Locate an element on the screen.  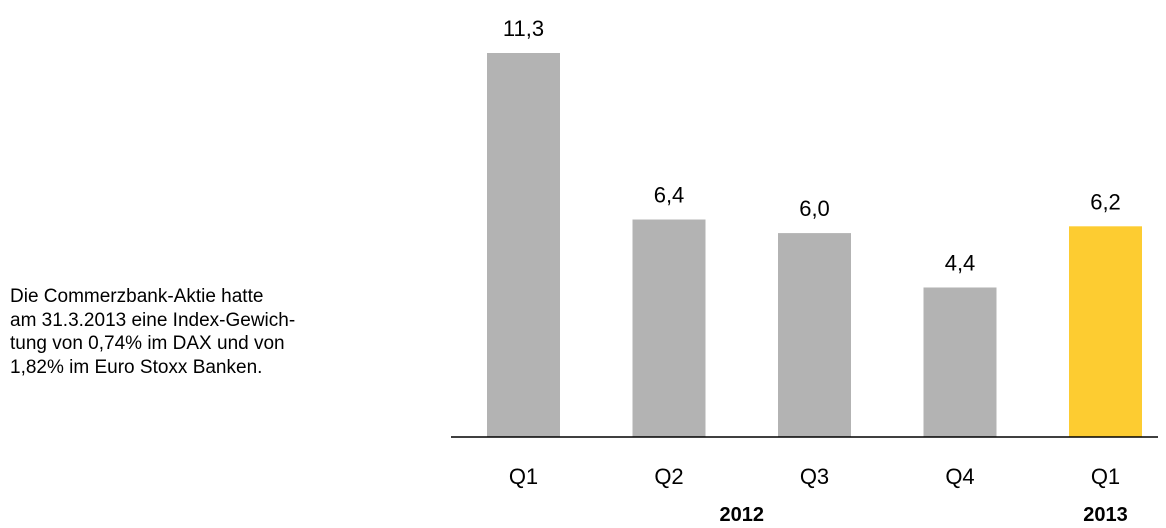
value-label-4: 6,2 is located at coordinates (1105, 201).